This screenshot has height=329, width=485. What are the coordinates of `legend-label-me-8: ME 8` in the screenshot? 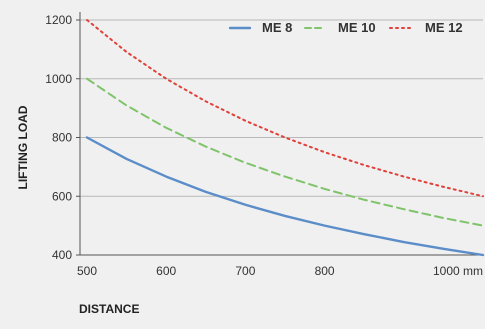 It's located at (277, 27).